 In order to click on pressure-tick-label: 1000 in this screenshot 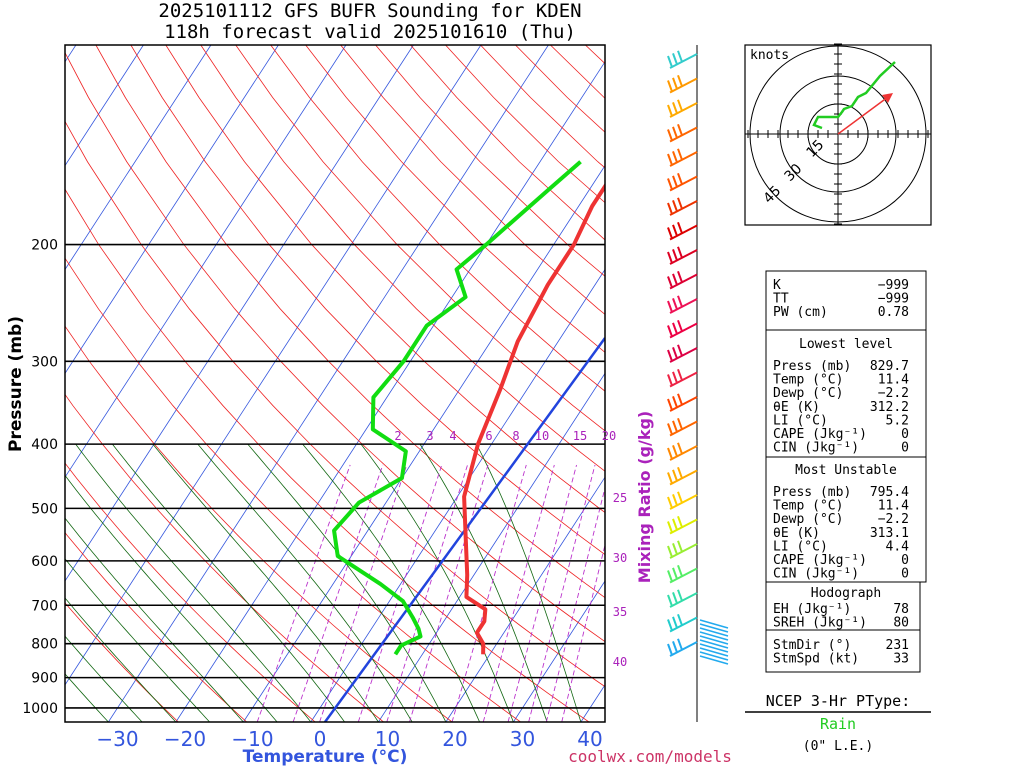, I will do `click(40, 709)`.